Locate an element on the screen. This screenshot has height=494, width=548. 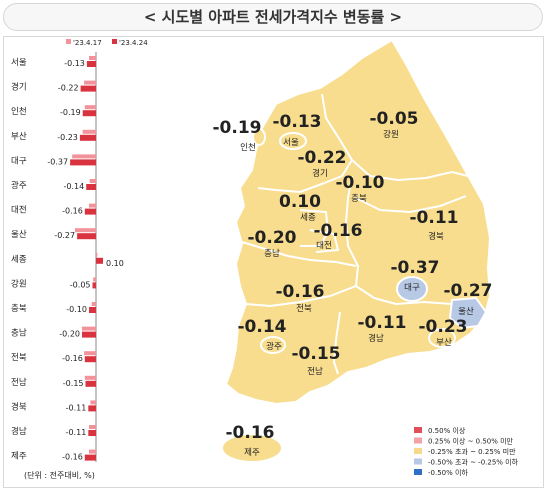
region-name: 경북 is located at coordinates (436, 236).